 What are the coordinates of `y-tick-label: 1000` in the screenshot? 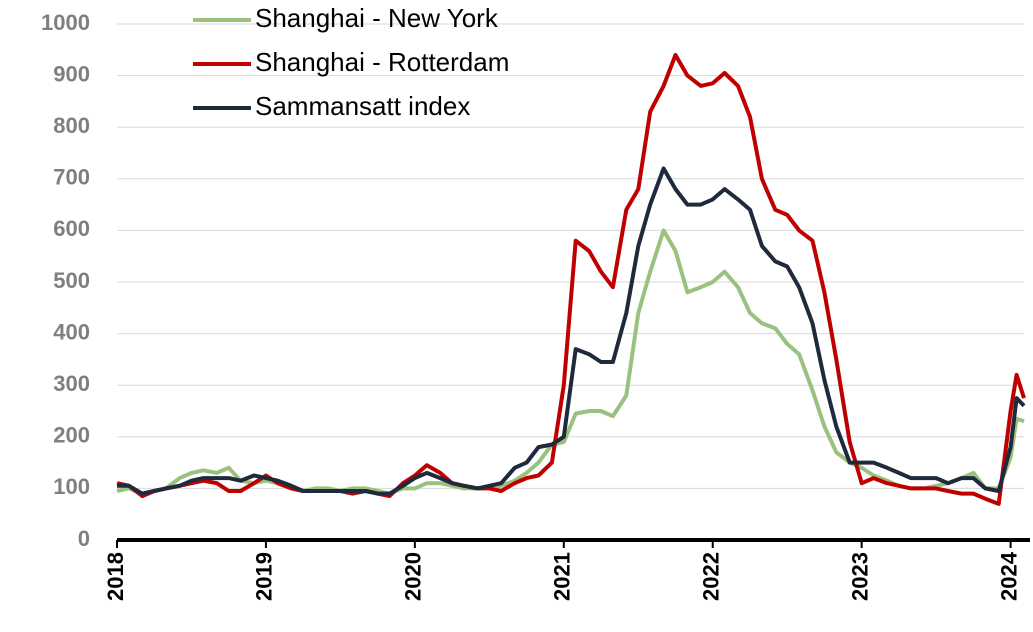 It's located at (65, 22).